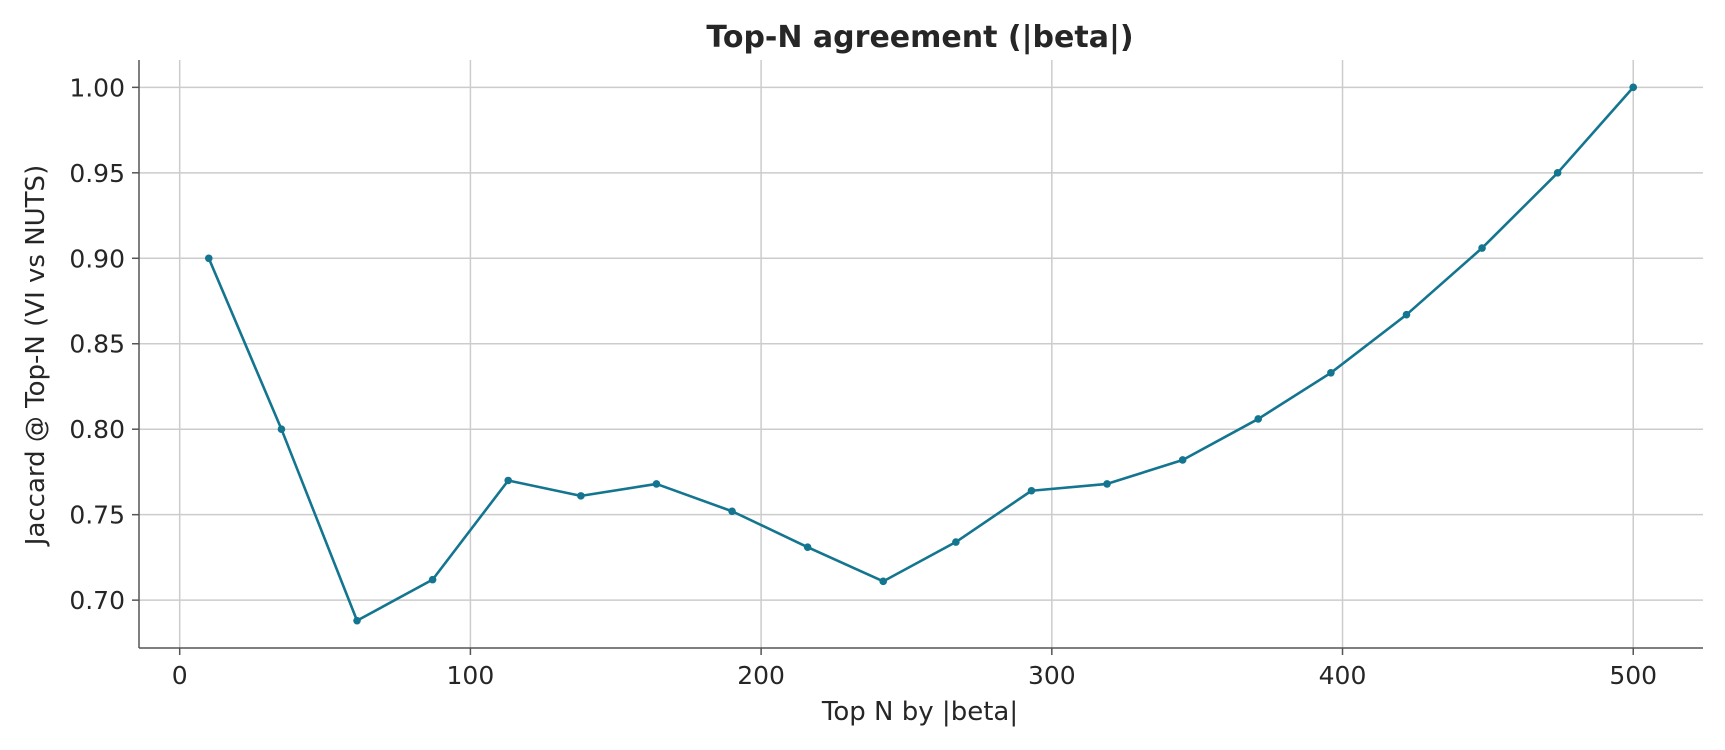 This screenshot has height=750, width=1725. Describe the element at coordinates (97, 600) in the screenshot. I see `y-tick-label: 0.70` at that location.